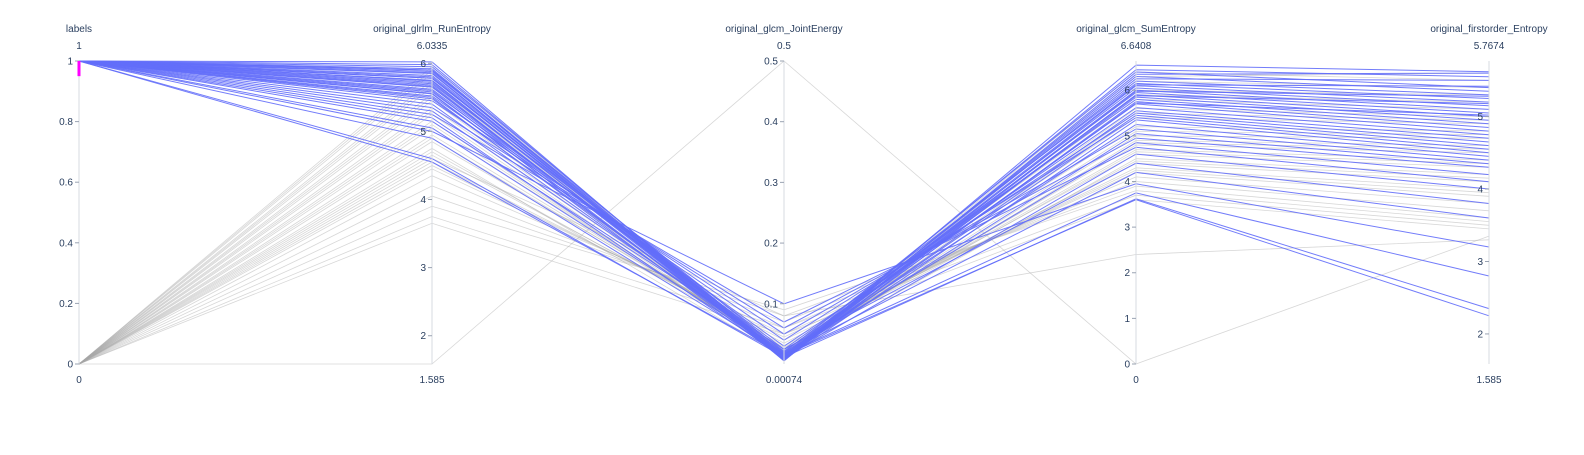  I want to click on axis-range-max-label: 6.0335, so click(432, 46).